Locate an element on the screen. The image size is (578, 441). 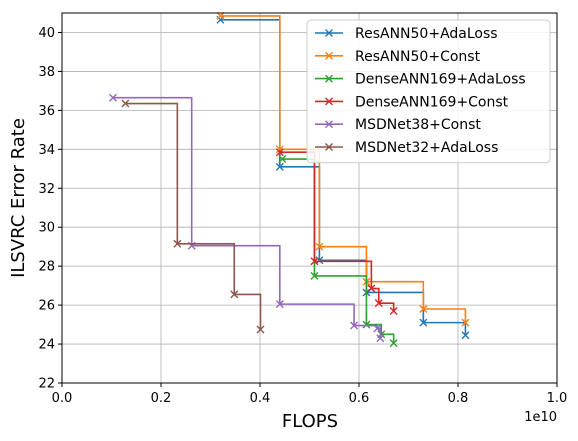
legend-label: MSDNet32+AdaLoss is located at coordinates (426, 148).